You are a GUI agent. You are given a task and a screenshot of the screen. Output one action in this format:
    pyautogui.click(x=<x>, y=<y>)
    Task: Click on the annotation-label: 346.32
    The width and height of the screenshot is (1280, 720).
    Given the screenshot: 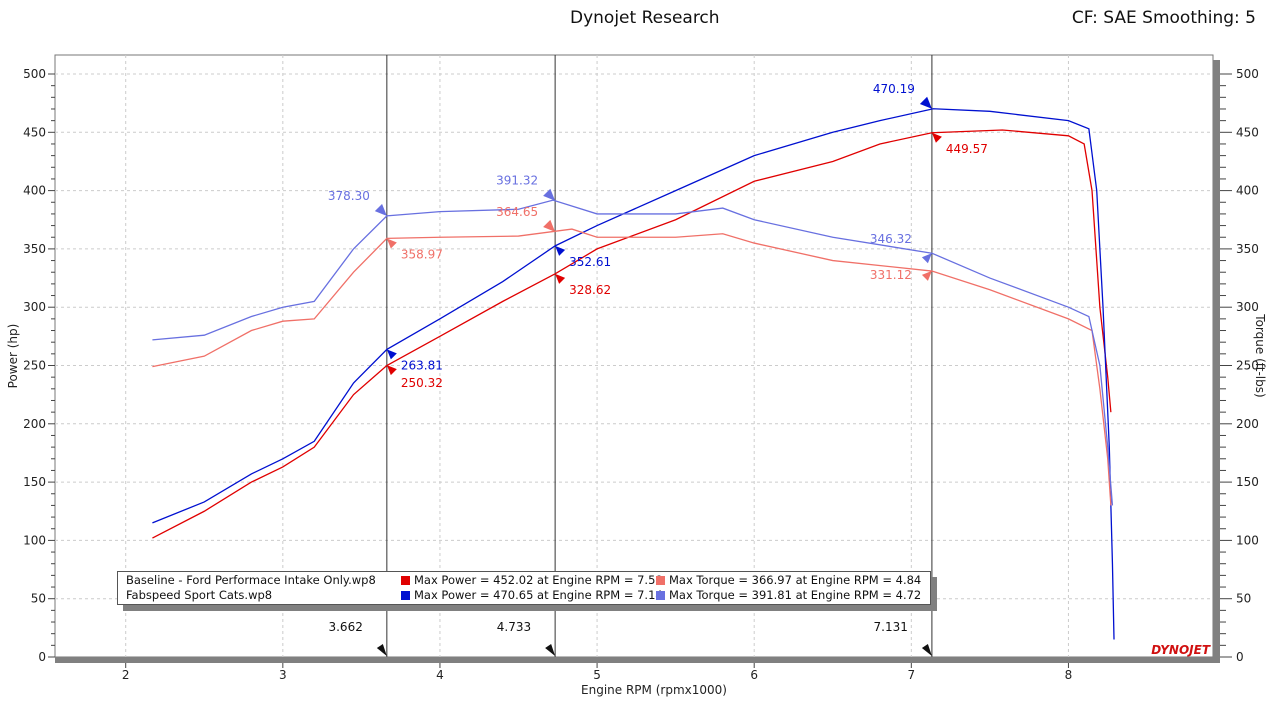 What is the action you would take?
    pyautogui.click(x=891, y=239)
    